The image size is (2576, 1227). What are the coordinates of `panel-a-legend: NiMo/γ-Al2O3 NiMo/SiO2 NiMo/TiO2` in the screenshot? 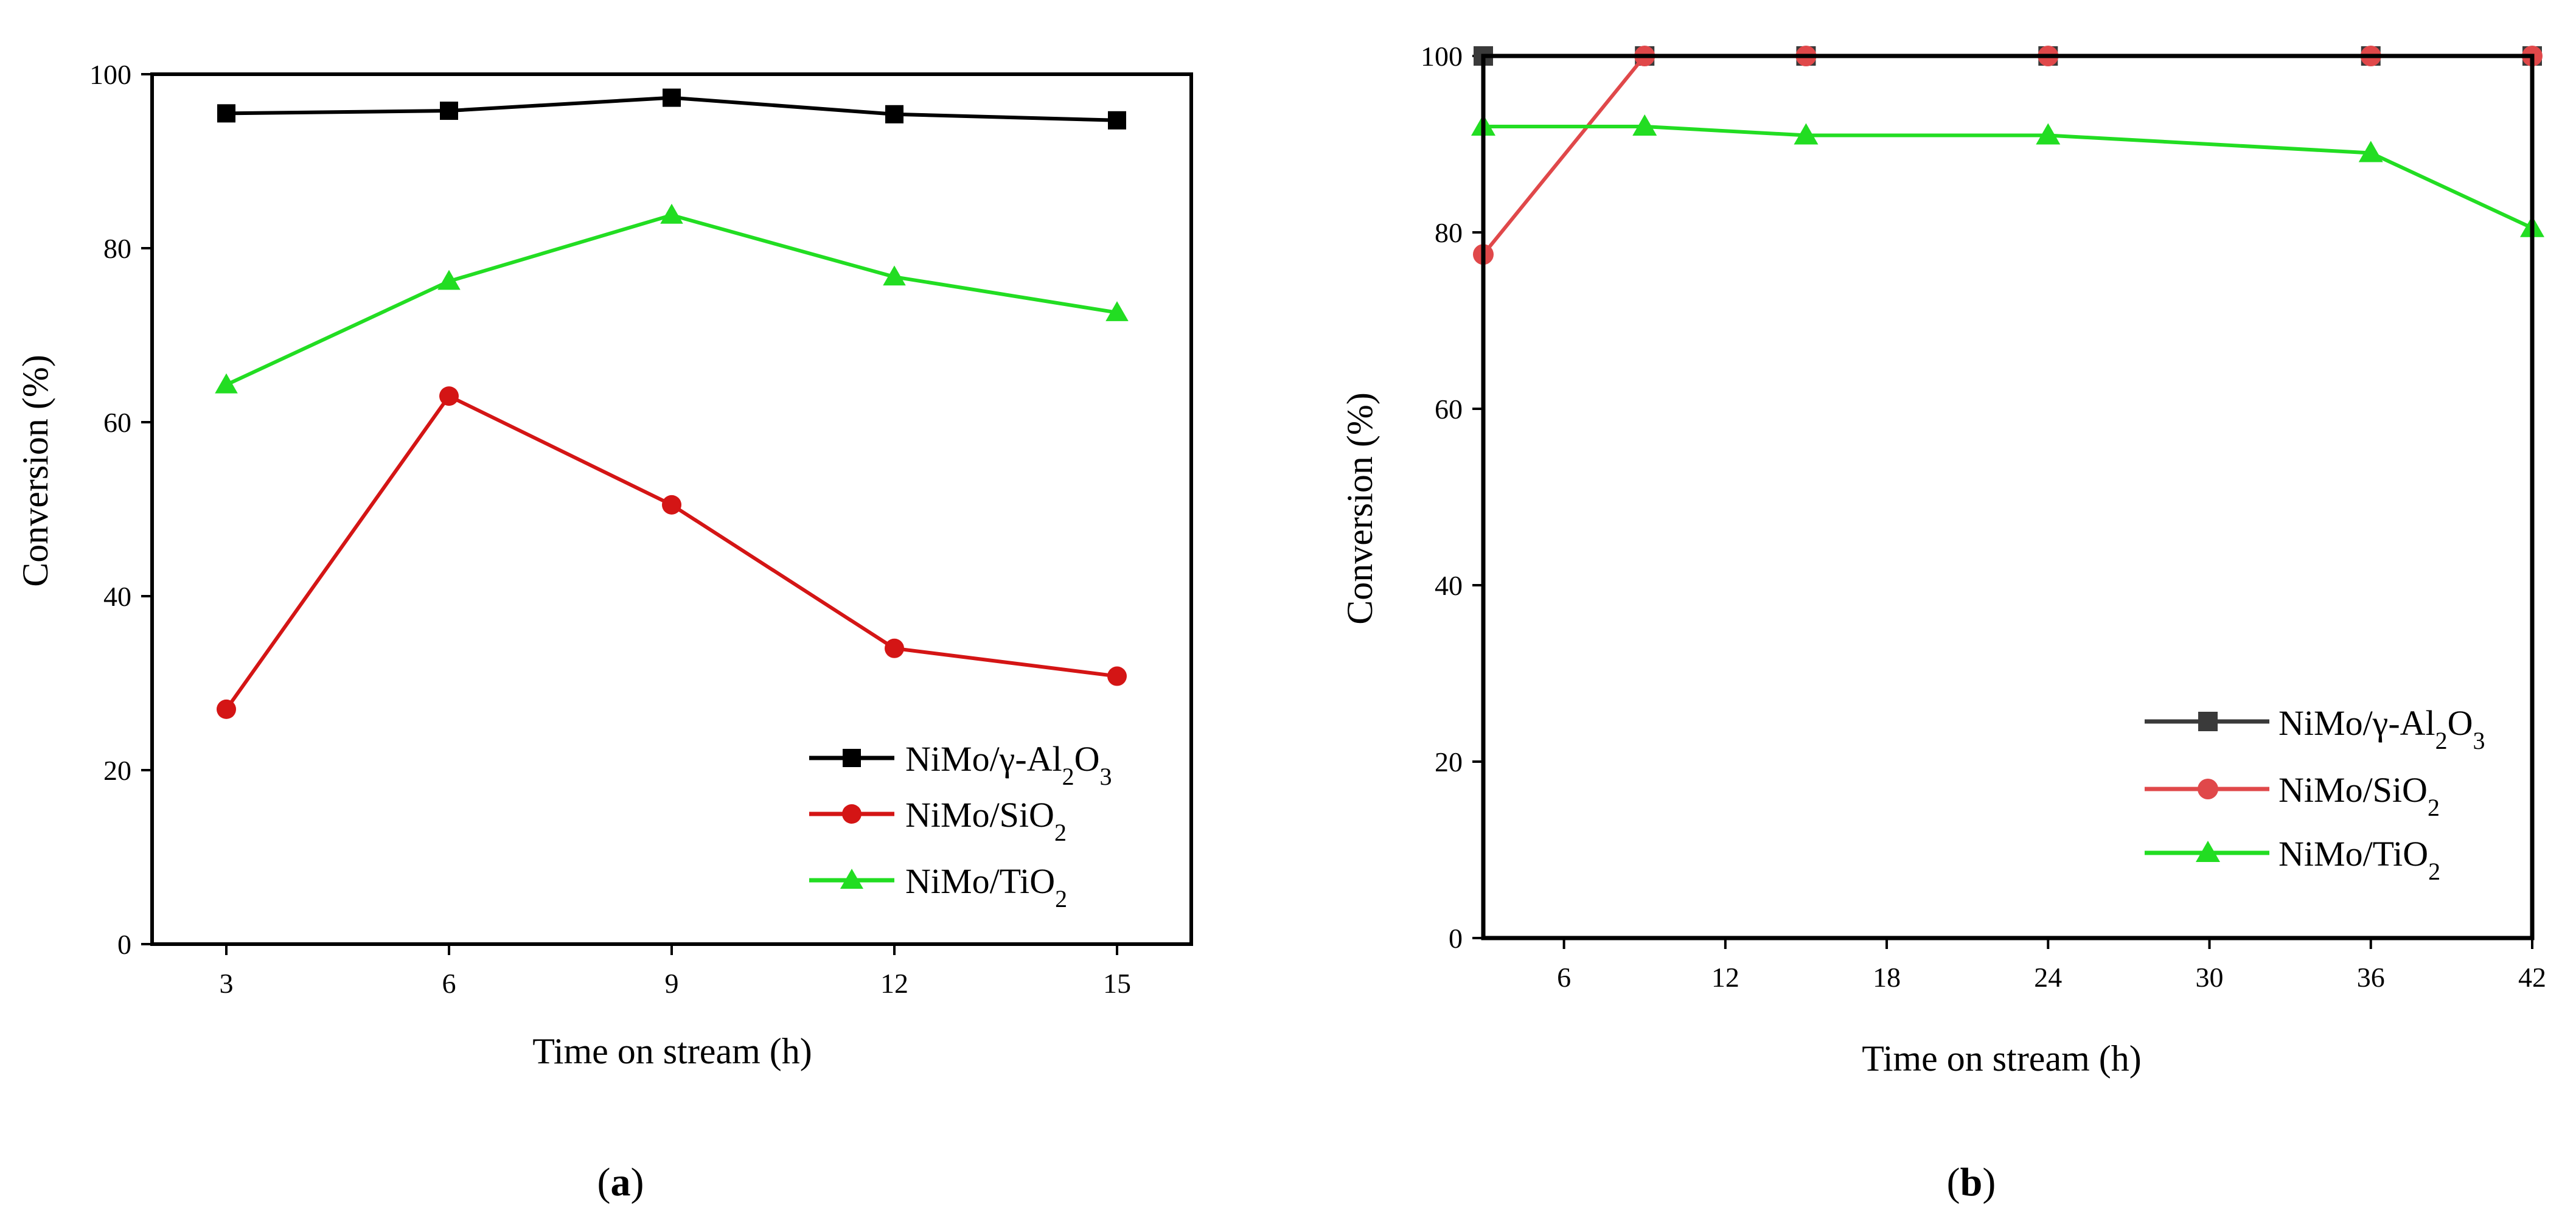 It's located at (960, 826).